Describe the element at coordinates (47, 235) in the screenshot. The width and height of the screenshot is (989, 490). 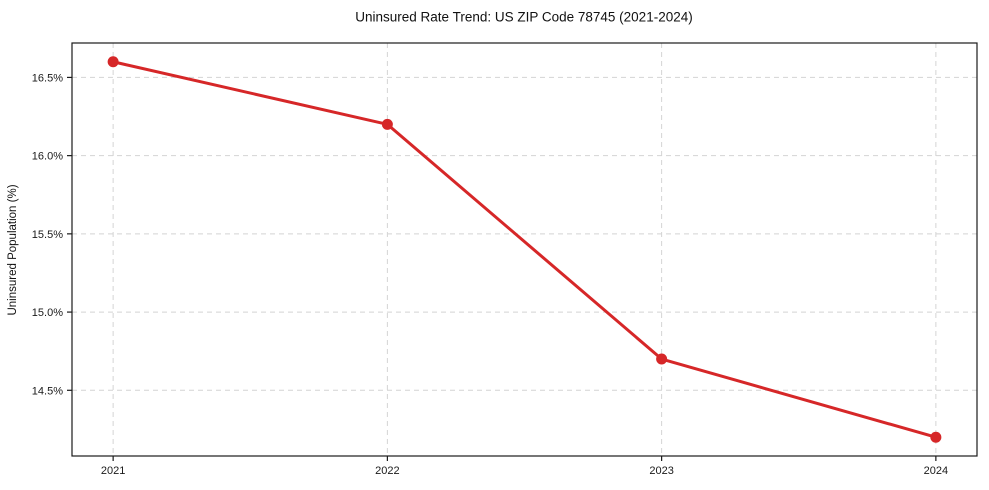
I see `y-tick-label: 15.5%` at that location.